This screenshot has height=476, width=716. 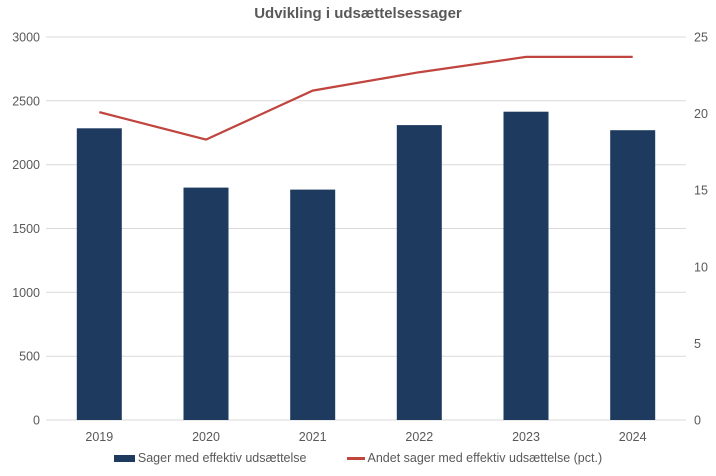 What do you see at coordinates (701, 191) in the screenshot?
I see `right-axis-tick-label: 15` at bounding box center [701, 191].